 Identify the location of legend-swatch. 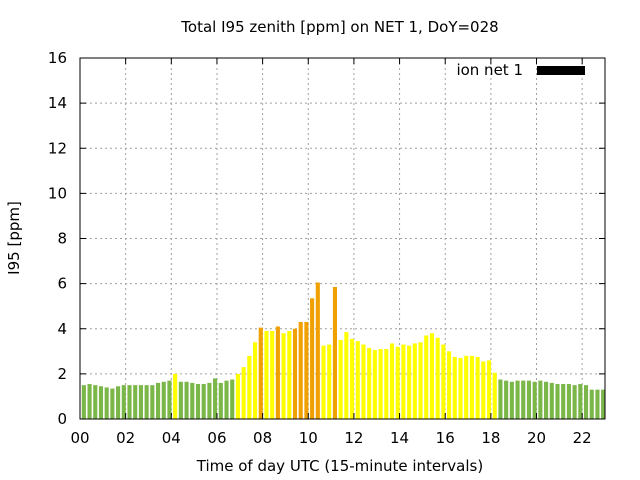
(561, 70).